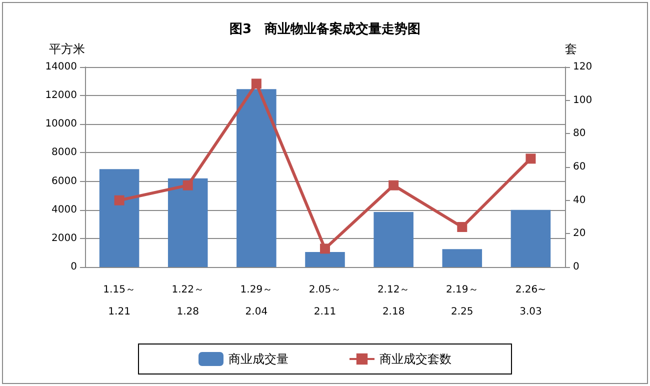 Image resolution: width=650 pixels, height=386 pixels. I want to click on y2-tick-label: 80, so click(579, 134).